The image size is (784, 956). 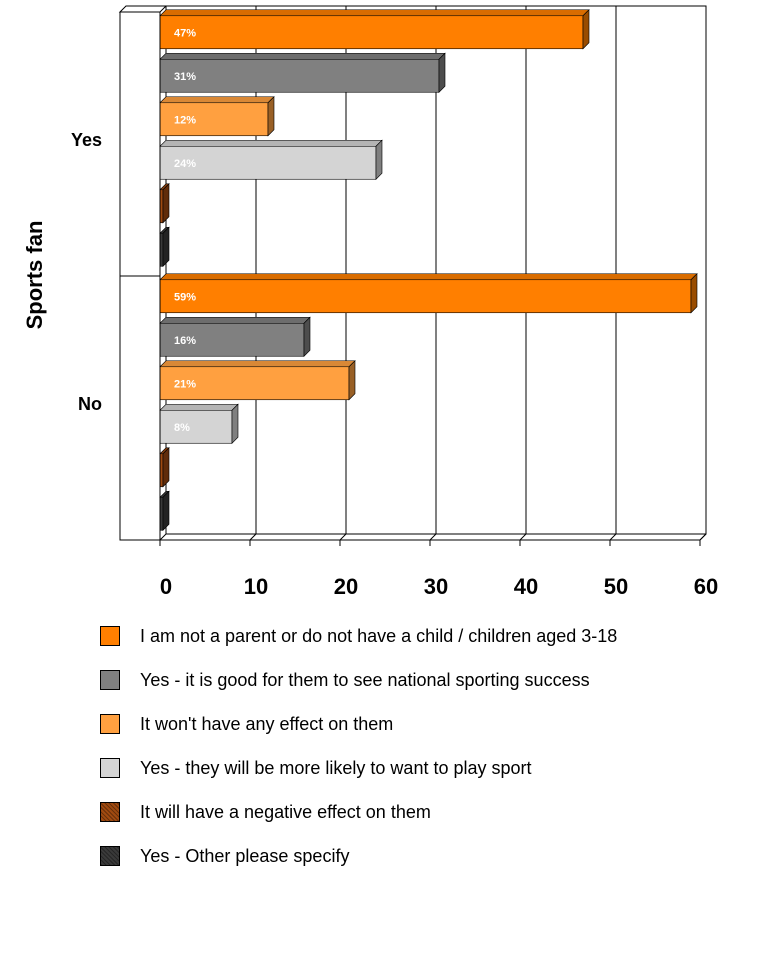 I want to click on bar-value-label: 12%, so click(x=185, y=120).